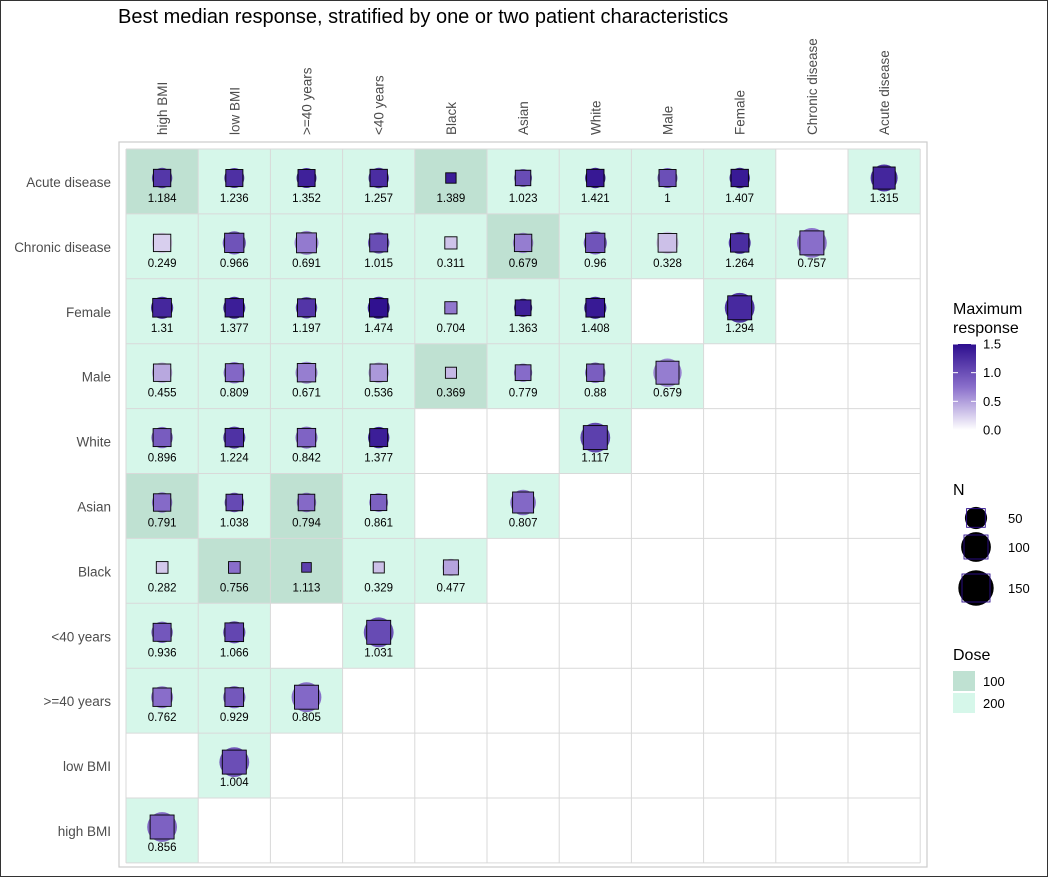  What do you see at coordinates (234, 524) in the screenshot?
I see `value-label-asian-low-bmi: 1.038` at bounding box center [234, 524].